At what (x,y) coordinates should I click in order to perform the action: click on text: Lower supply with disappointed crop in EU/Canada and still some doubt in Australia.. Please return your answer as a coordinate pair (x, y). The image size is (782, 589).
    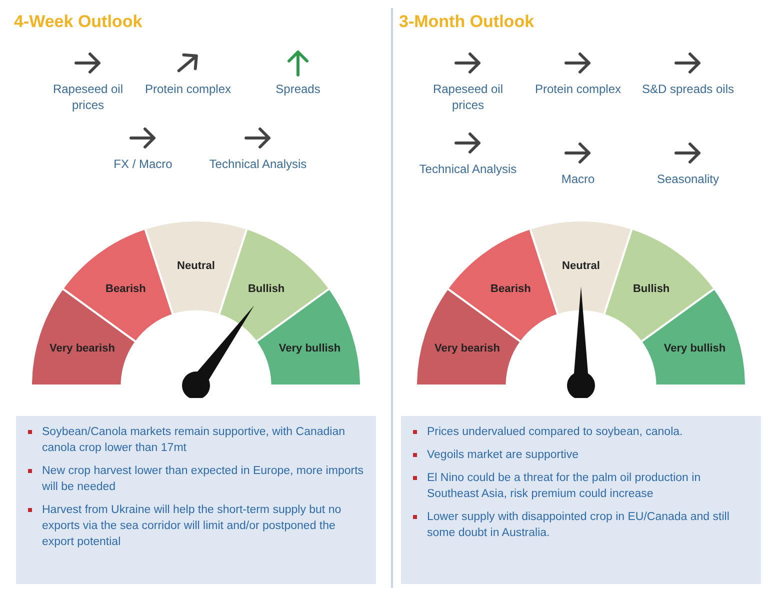
    Looking at the image, I should click on (578, 525).